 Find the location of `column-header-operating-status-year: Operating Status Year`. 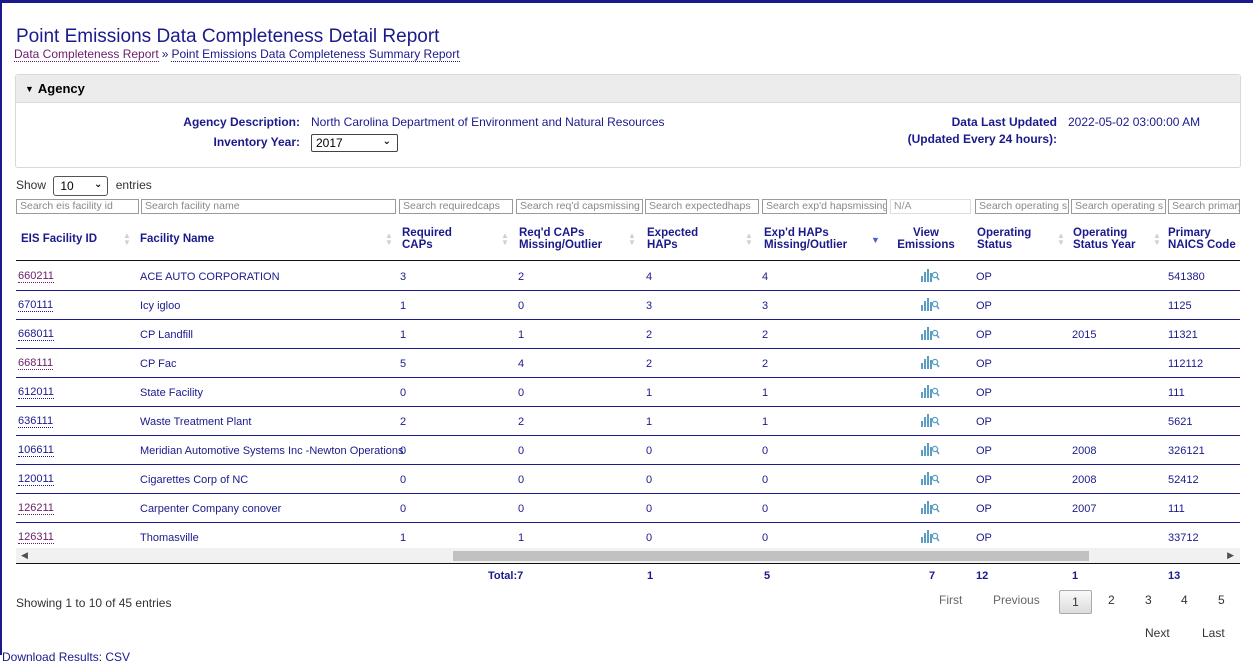

column-header-operating-status-year: Operating Status Year is located at coordinates (1104, 239).